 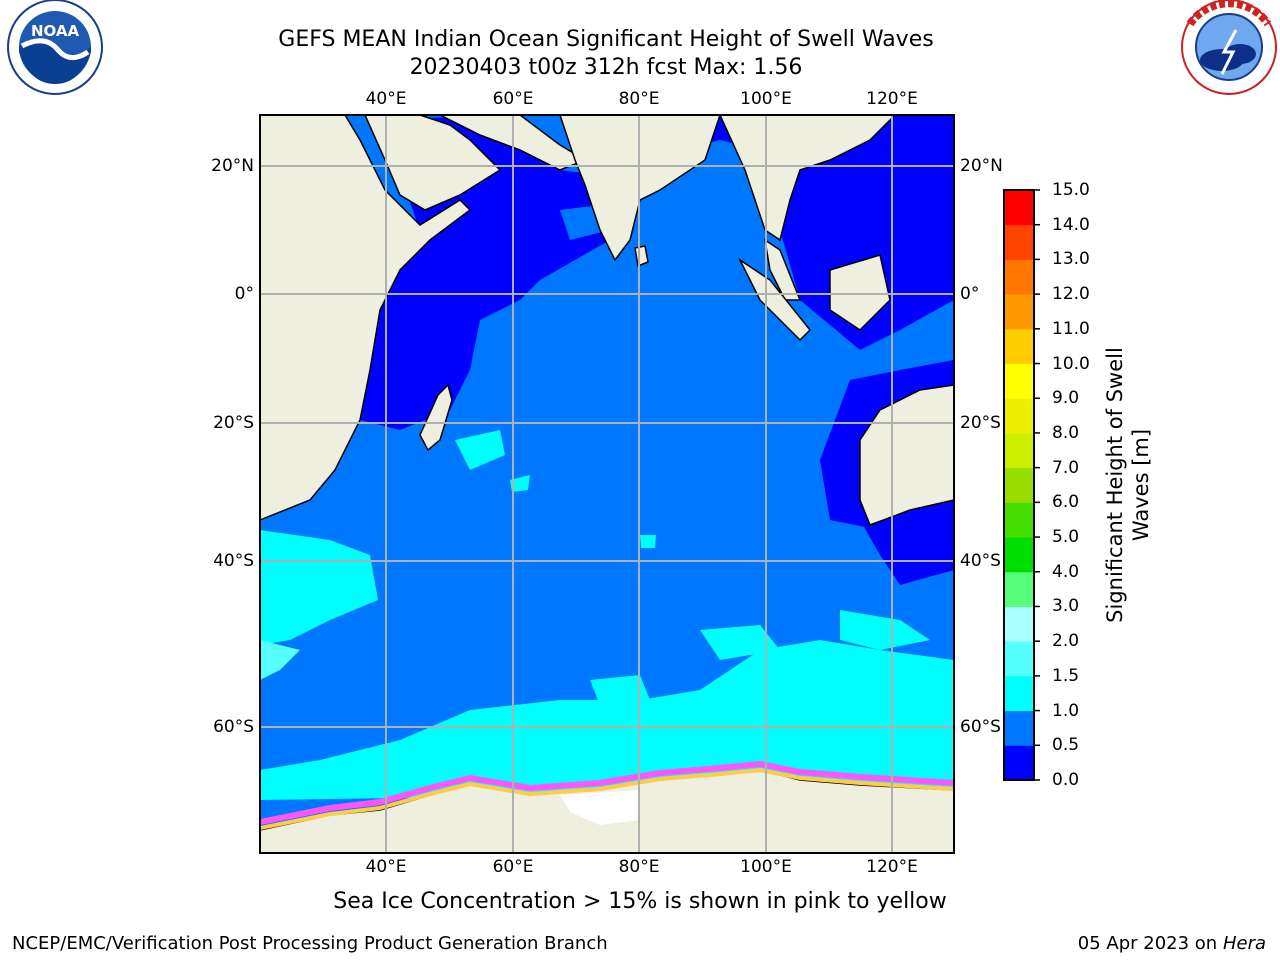 What do you see at coordinates (980, 423) in the screenshot?
I see `lat-label-right: 20°S` at bounding box center [980, 423].